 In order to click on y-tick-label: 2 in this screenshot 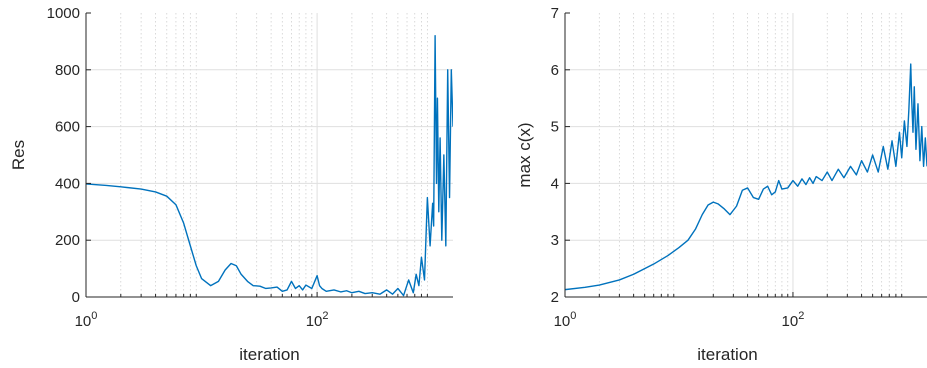, I will do `click(555, 297)`.